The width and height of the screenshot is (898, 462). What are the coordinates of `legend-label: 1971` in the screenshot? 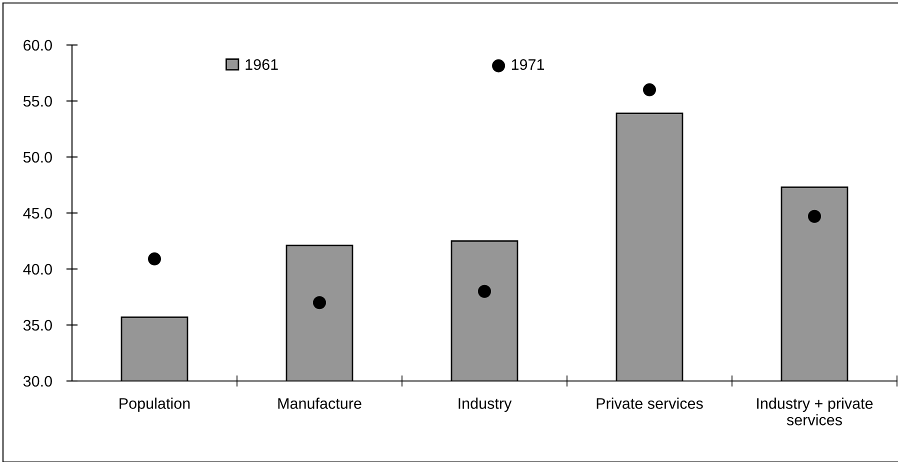 It's located at (528, 64).